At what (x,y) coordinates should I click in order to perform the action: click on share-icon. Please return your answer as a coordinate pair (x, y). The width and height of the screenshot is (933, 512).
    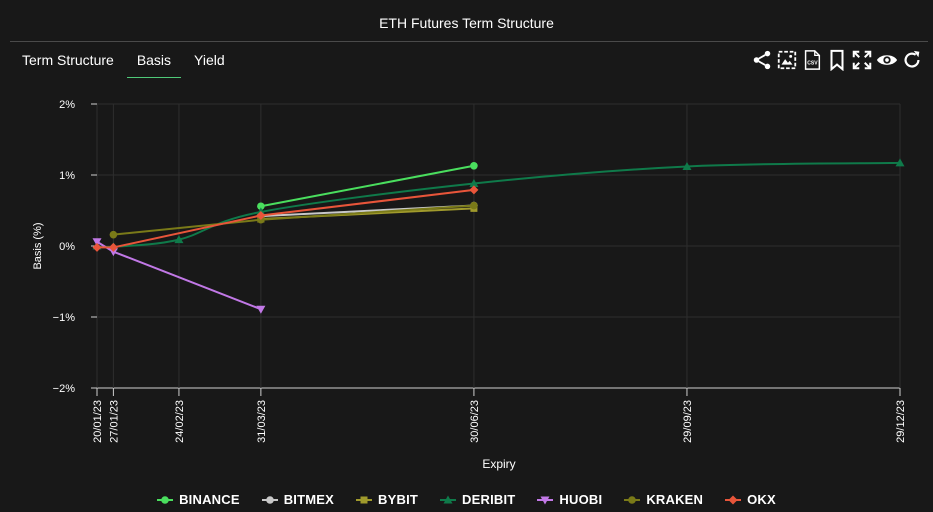
    Looking at the image, I should click on (762, 60).